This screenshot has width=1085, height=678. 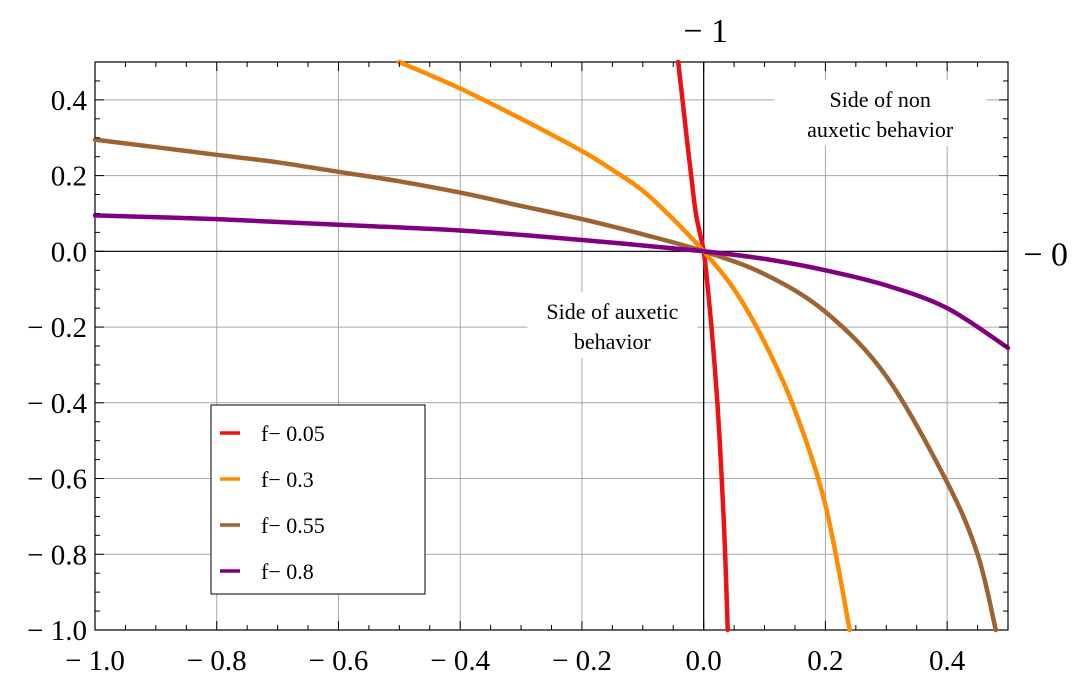 I want to click on x-axis-end-label: − 0, so click(x=1045, y=254).